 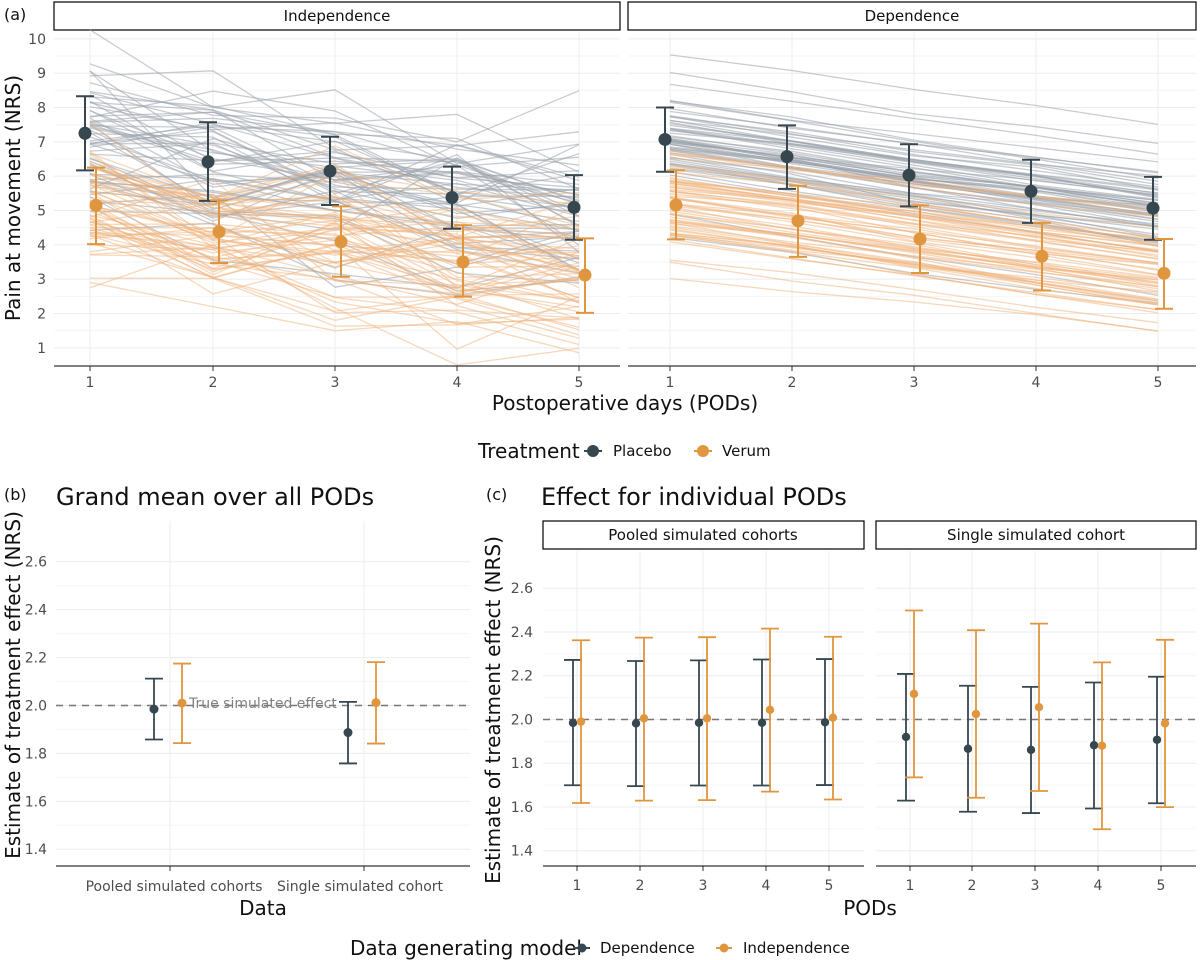 I want to click on panel-a-dependence-means, so click(x=914, y=208).